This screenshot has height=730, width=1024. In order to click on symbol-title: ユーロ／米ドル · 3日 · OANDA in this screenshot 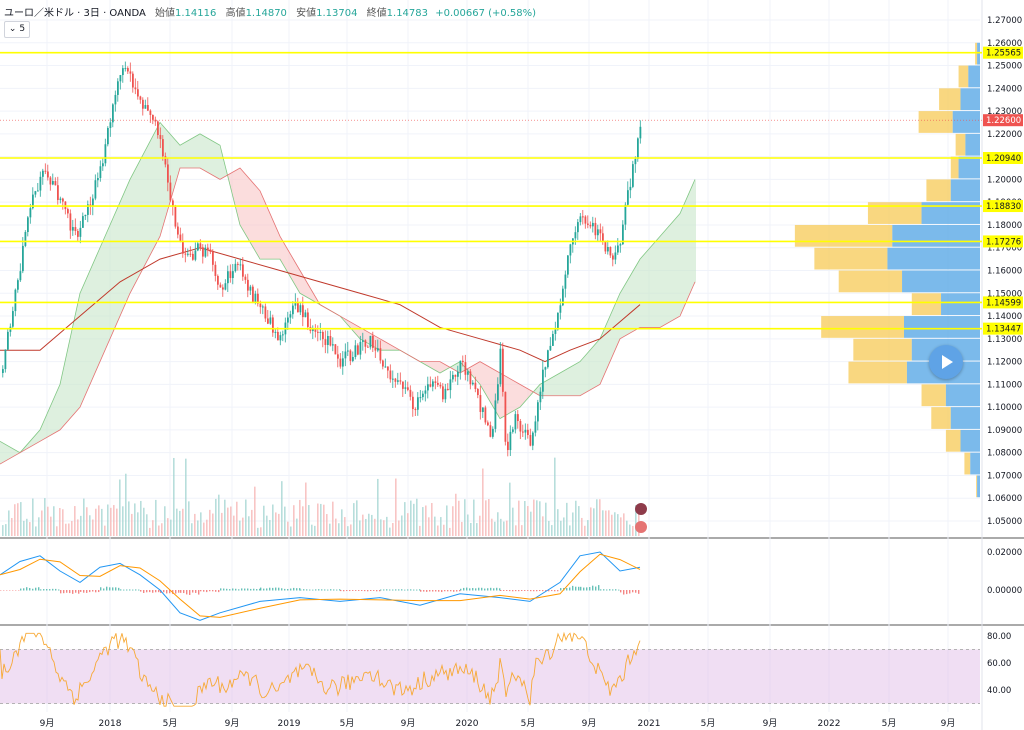, I will do `click(75, 13)`.